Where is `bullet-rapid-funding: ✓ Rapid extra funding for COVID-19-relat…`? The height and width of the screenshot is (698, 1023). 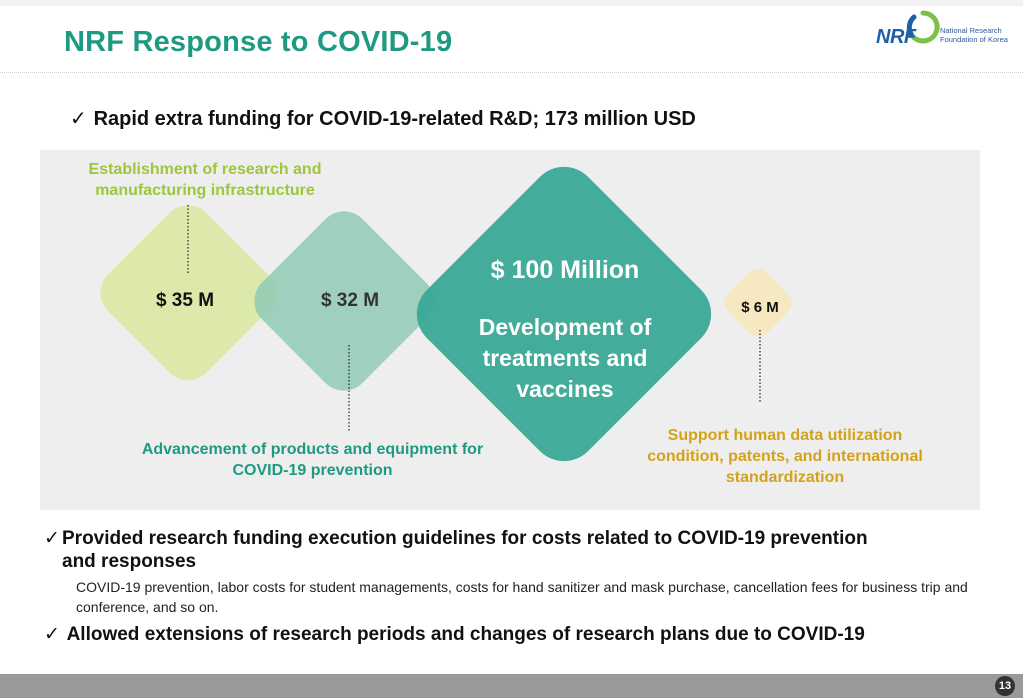
bullet-rapid-funding: ✓ Rapid extra funding for COVID-19-relat… is located at coordinates (383, 118).